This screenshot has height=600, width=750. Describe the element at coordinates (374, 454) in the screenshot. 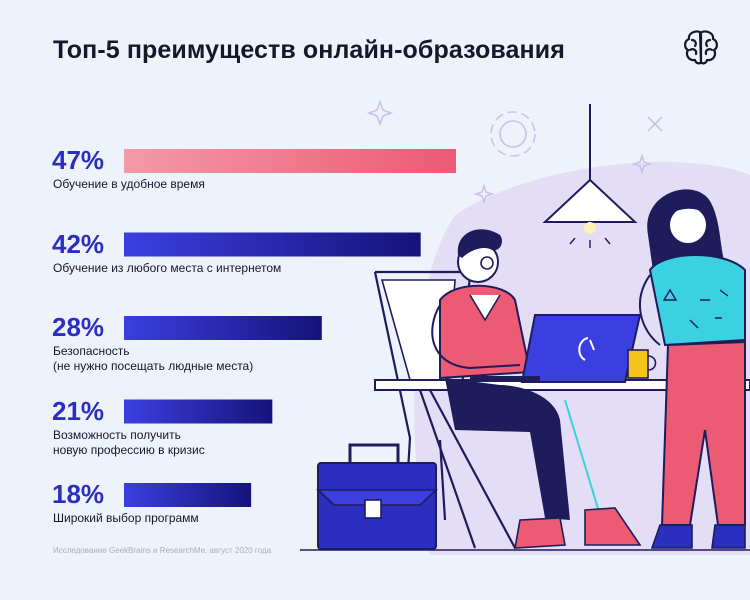

I see `briefcase-handle` at that location.